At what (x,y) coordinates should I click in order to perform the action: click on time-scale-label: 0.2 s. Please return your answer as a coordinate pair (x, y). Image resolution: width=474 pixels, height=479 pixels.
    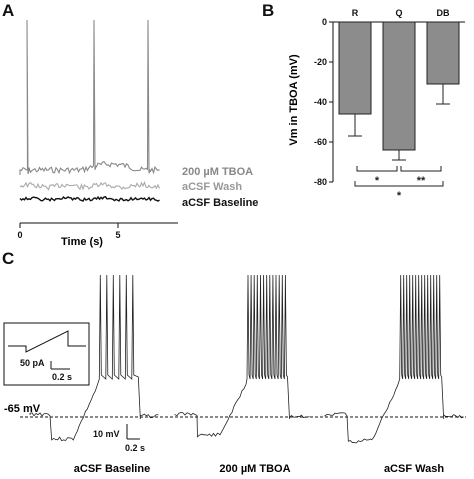
    Looking at the image, I should click on (135, 448).